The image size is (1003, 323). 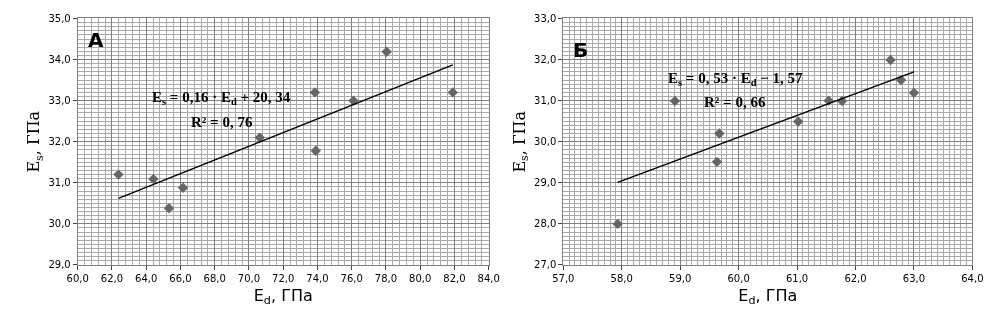 What do you see at coordinates (454, 278) in the screenshot?
I see `x-tick-label: 82,0` at bounding box center [454, 278].